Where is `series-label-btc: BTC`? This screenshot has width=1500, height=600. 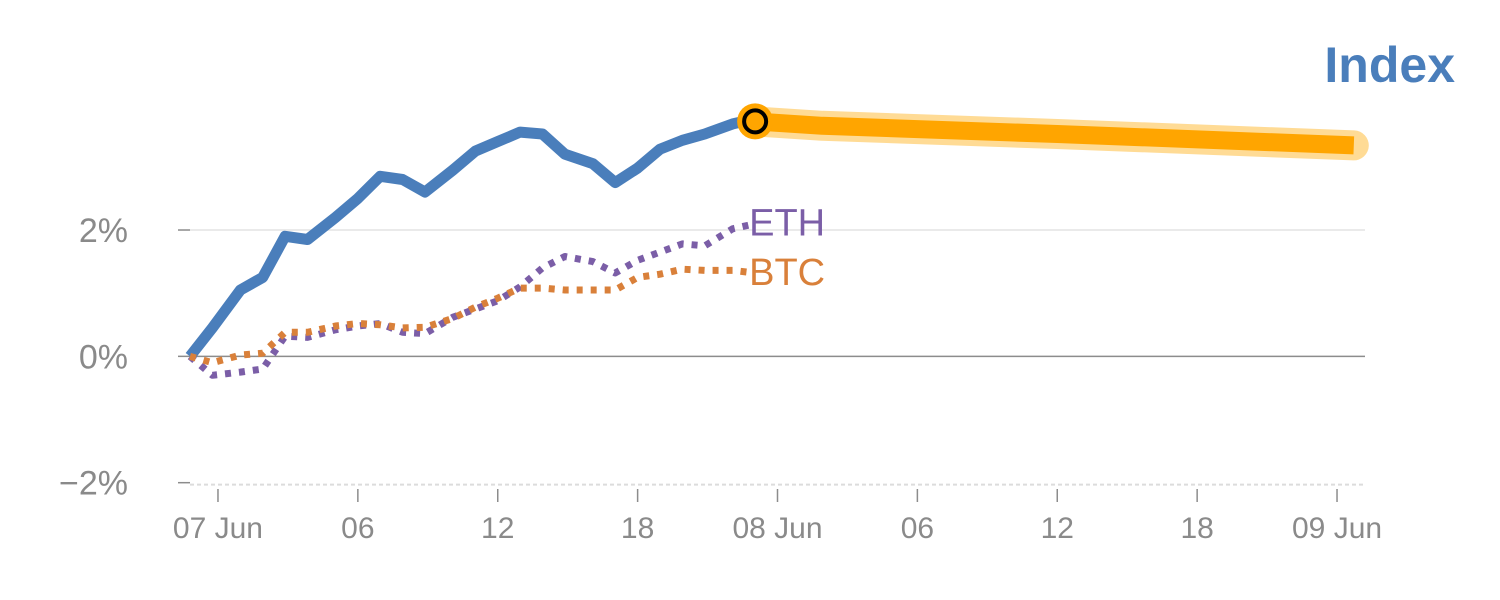 series-label-btc: BTC is located at coordinates (787, 273).